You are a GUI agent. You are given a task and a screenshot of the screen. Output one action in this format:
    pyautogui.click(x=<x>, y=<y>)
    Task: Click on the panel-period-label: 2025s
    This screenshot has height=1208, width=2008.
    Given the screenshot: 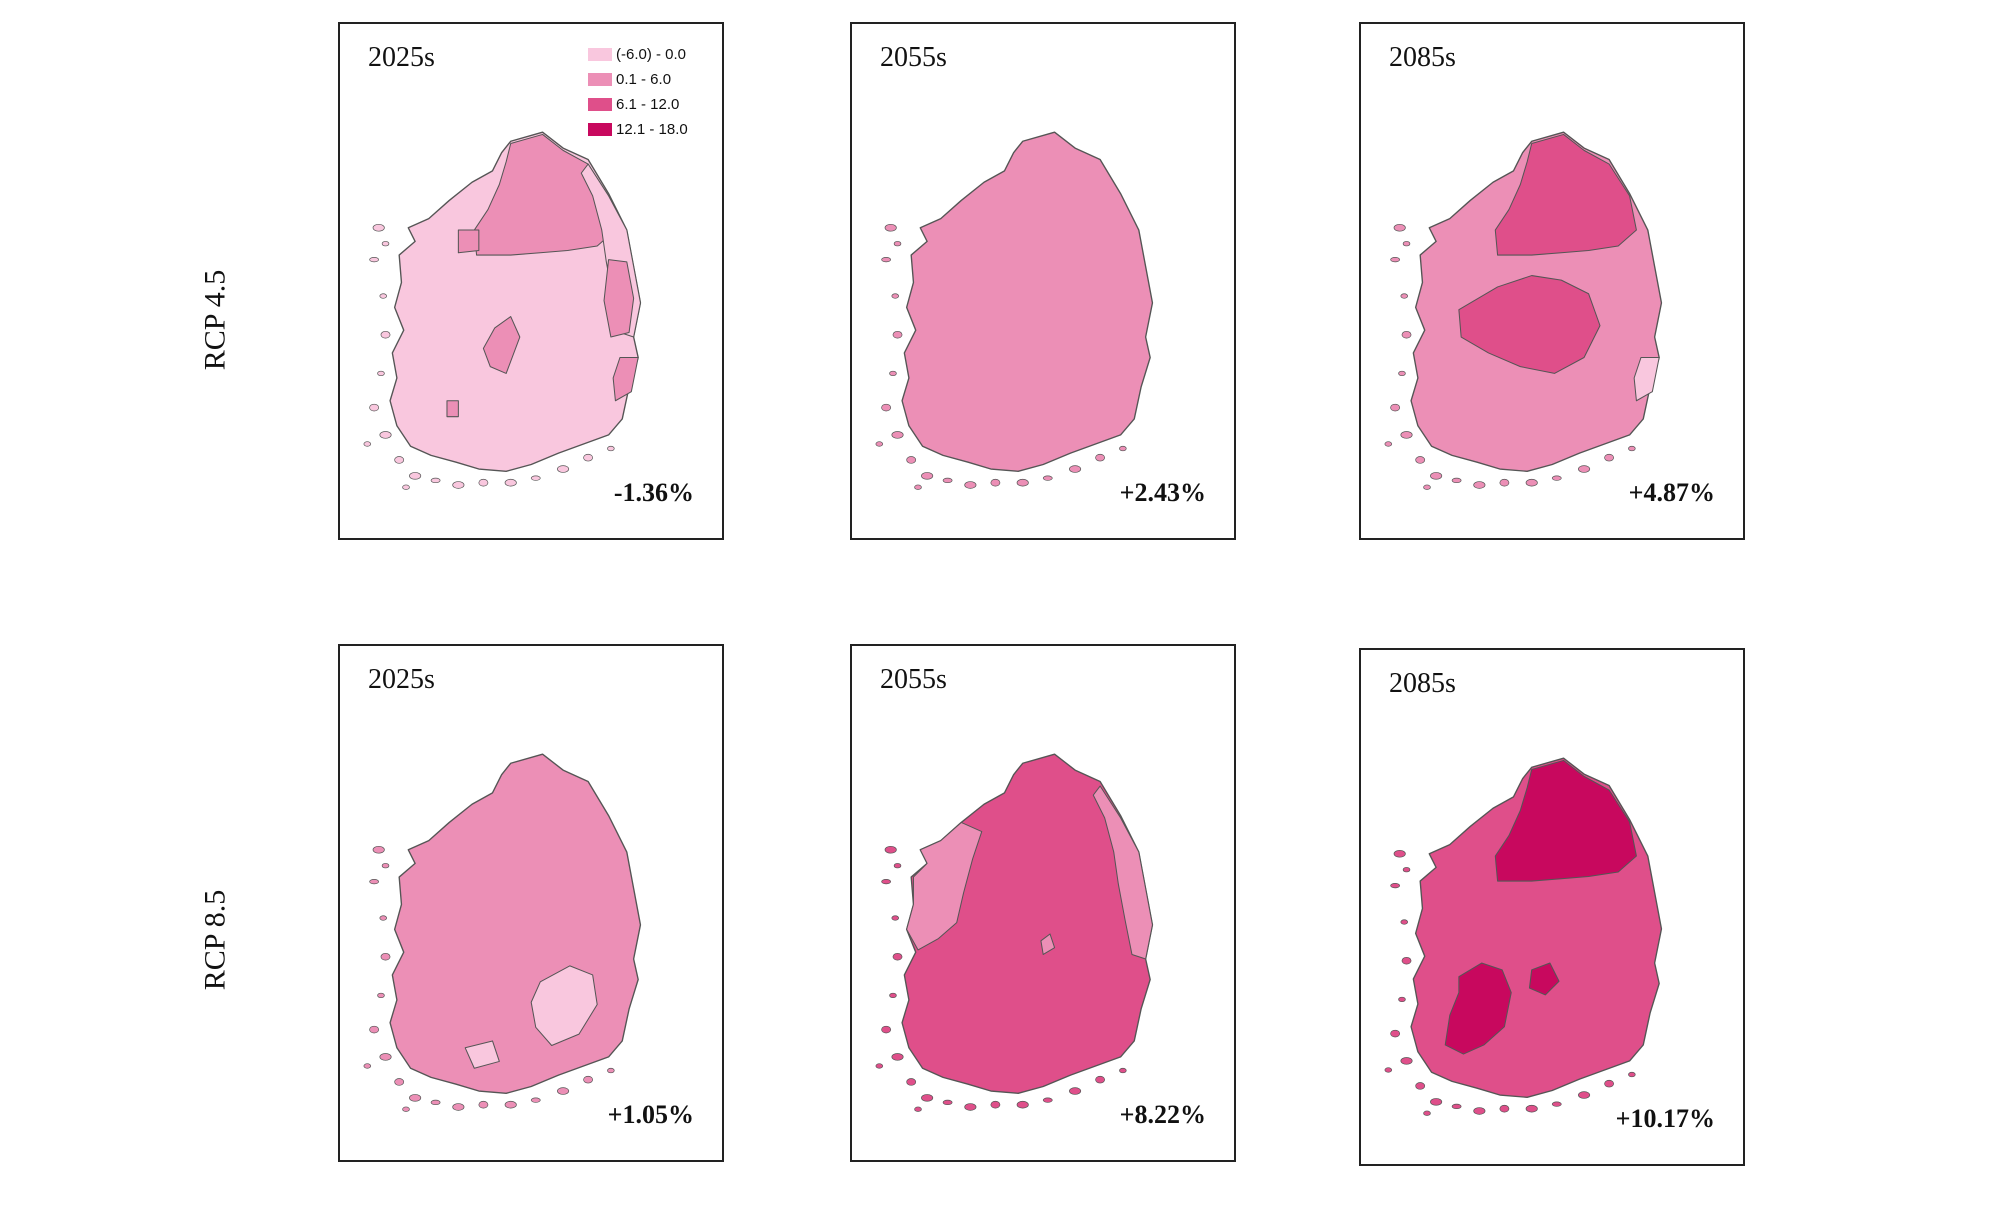 What is the action you would take?
    pyautogui.click(x=401, y=679)
    